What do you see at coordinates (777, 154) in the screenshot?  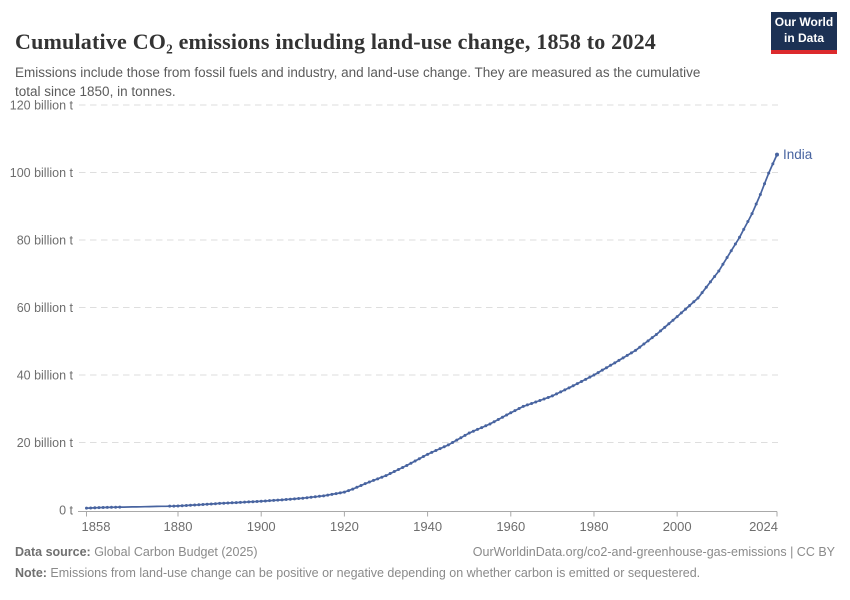 I see `series-end-marker` at bounding box center [777, 154].